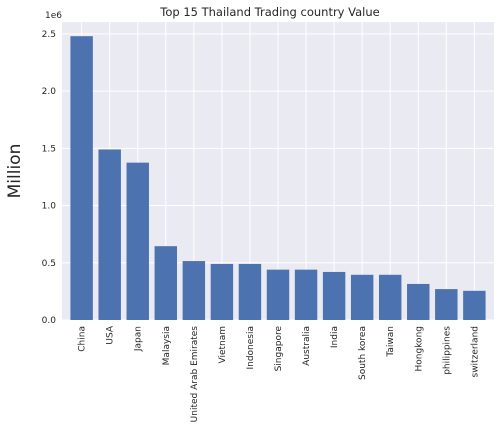 The width and height of the screenshot is (500, 429). I want to click on y-offset-label: 1e6, so click(53, 16).